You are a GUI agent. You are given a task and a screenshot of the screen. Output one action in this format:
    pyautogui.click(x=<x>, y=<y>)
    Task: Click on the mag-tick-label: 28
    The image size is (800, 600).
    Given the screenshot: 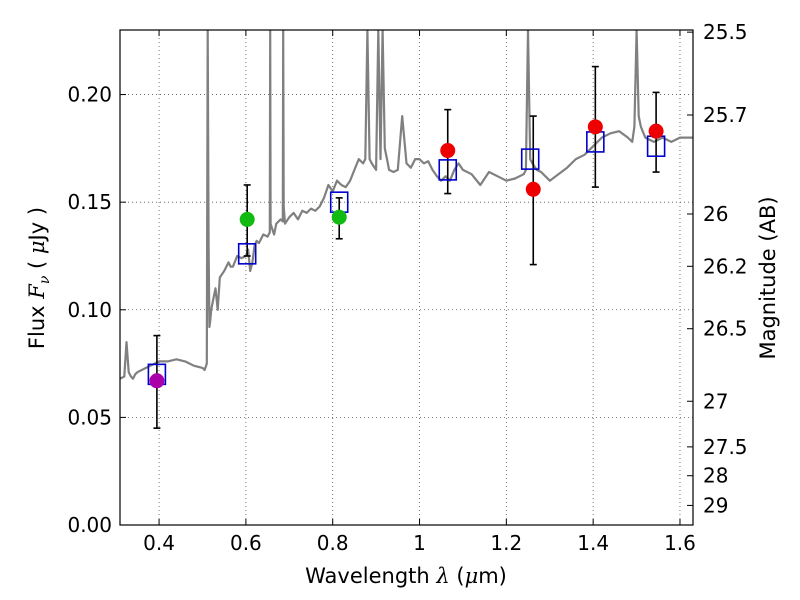 What is the action you would take?
    pyautogui.click(x=715, y=476)
    